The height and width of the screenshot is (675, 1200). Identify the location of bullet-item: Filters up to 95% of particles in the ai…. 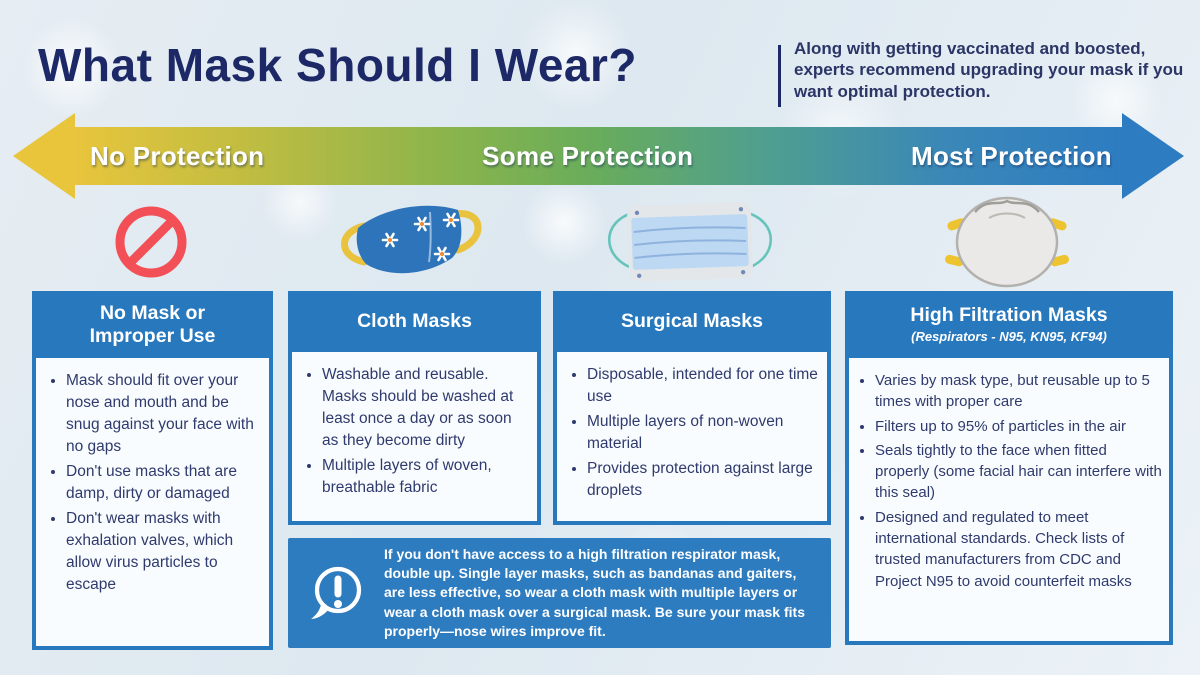
(1019, 426).